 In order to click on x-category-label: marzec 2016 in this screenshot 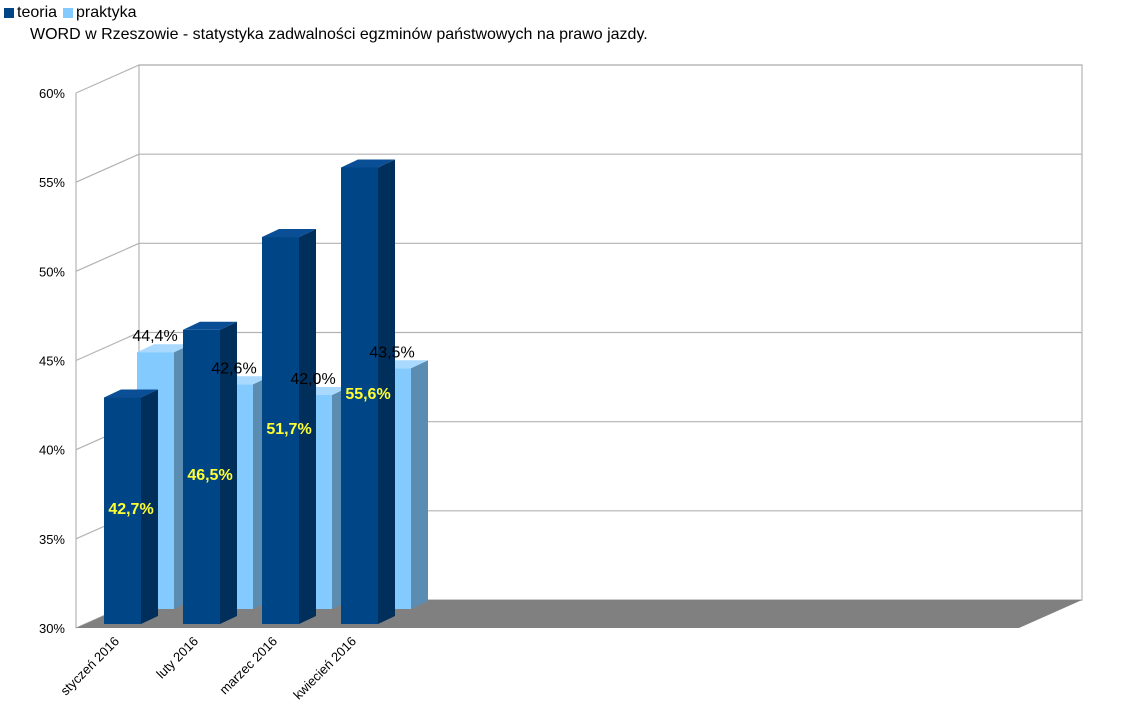, I will do `click(248, 666)`.